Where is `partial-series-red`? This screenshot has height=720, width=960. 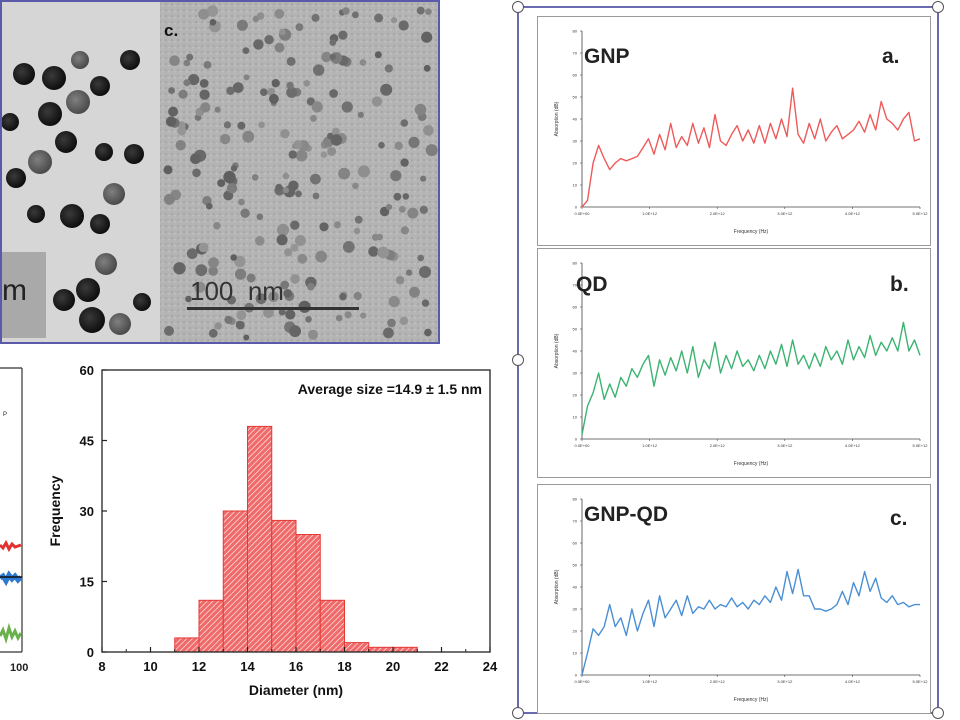 partial-series-red is located at coordinates (11, 546).